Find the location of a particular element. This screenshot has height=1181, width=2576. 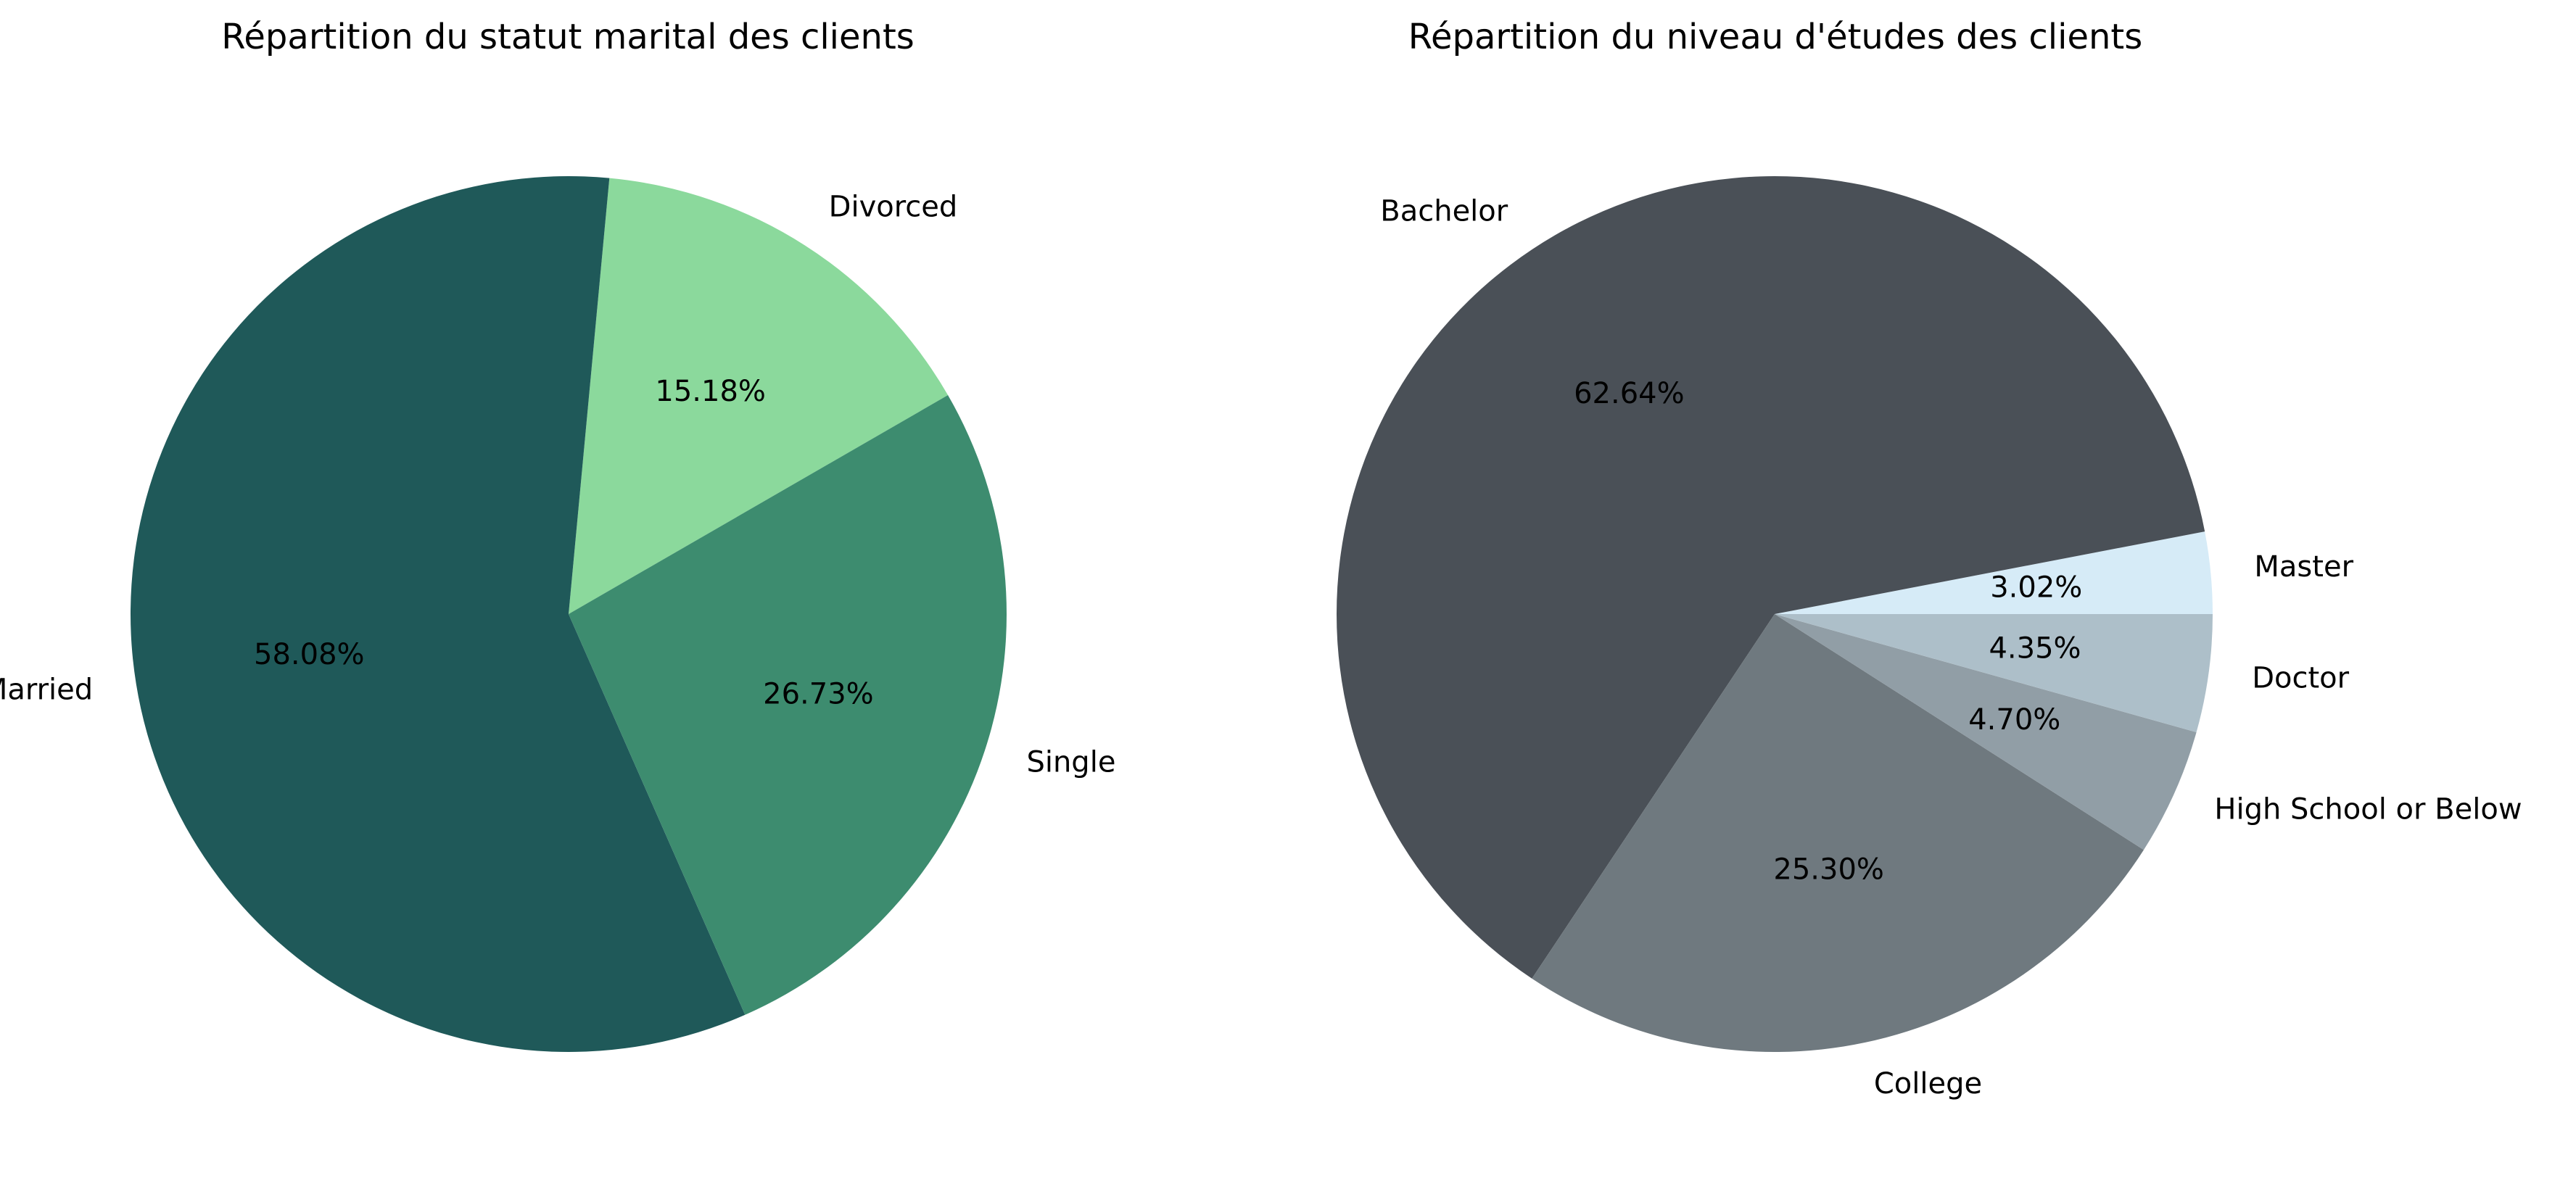

slice-label-divorced: Divorced is located at coordinates (893, 208).